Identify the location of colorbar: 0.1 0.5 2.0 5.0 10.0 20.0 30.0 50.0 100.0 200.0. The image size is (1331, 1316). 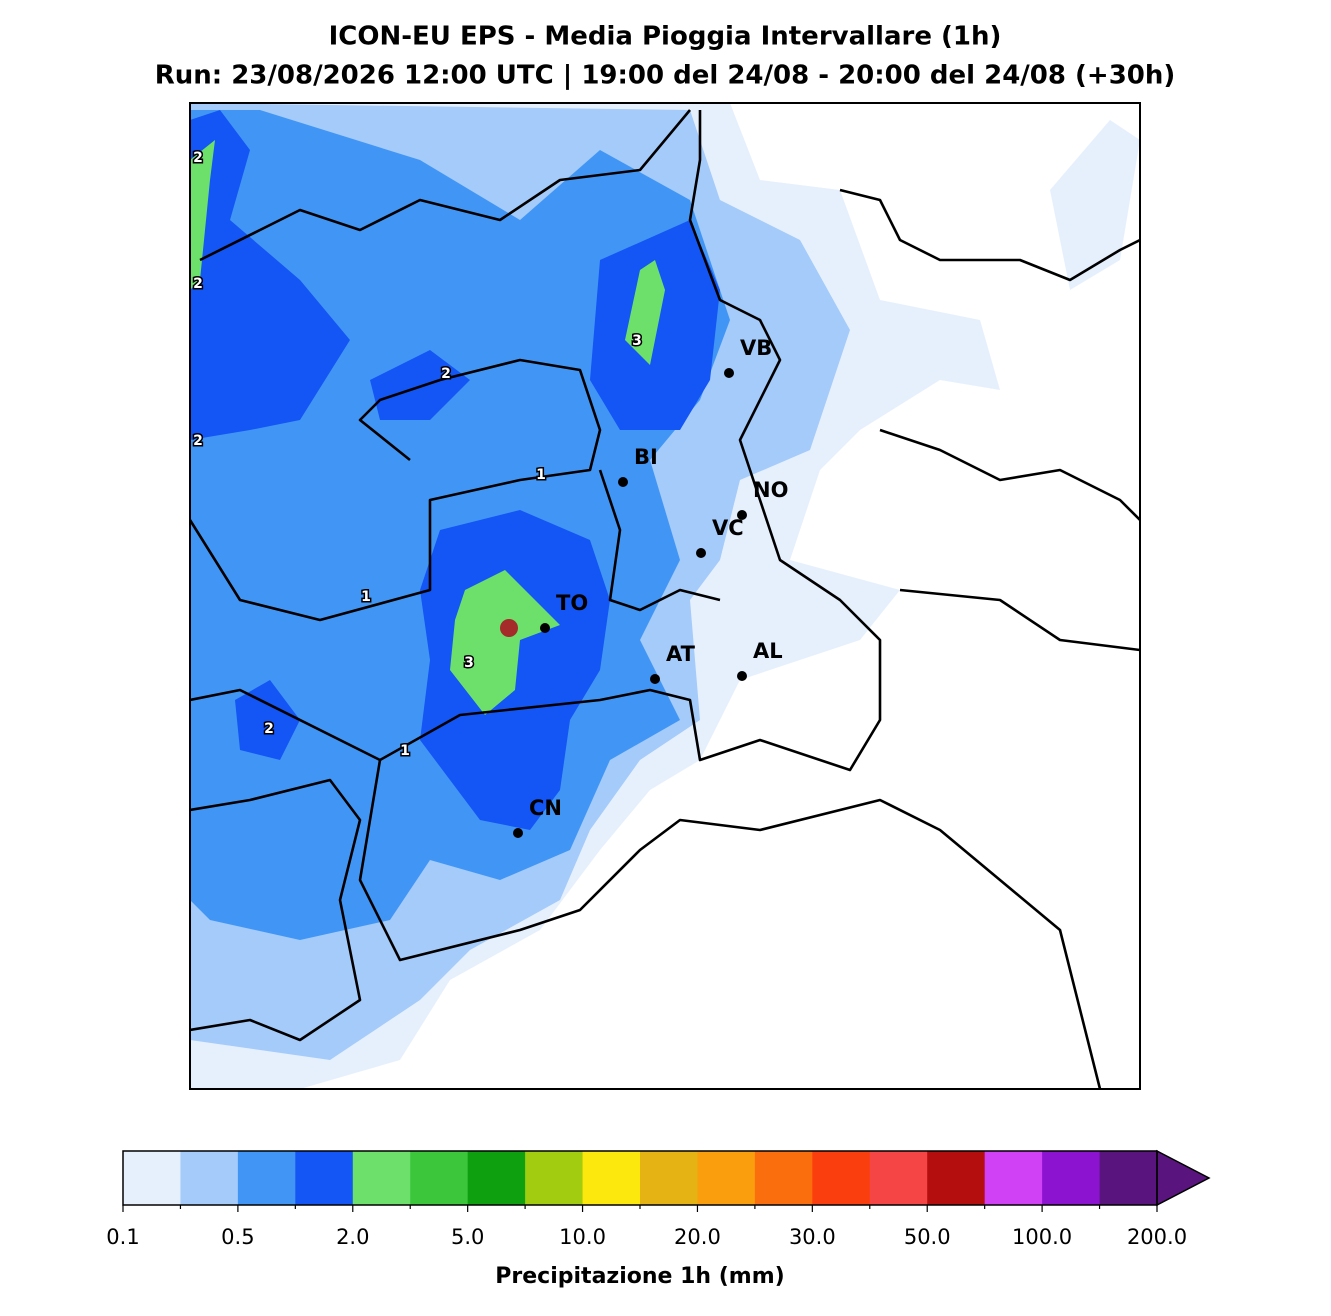
(658, 1199).